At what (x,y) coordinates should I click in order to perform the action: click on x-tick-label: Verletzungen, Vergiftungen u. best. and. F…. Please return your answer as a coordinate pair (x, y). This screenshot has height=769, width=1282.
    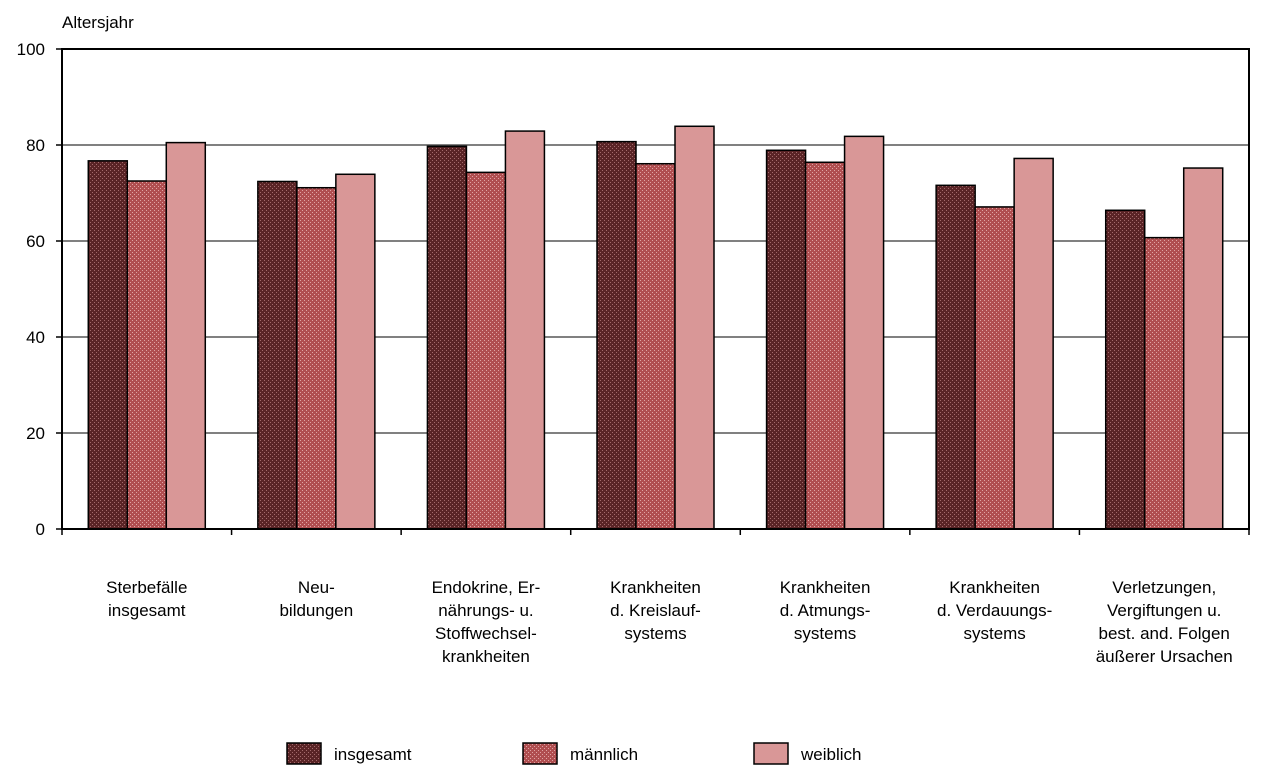
    Looking at the image, I should click on (1164, 622).